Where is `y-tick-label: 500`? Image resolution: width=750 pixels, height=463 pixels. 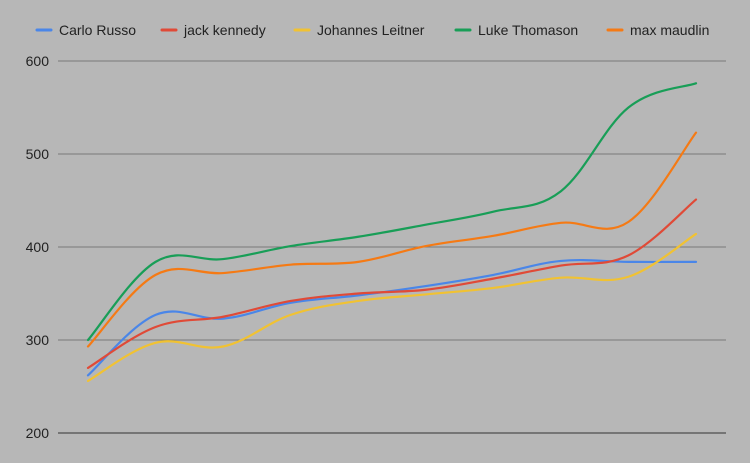 y-tick-label: 500 is located at coordinates (38, 154).